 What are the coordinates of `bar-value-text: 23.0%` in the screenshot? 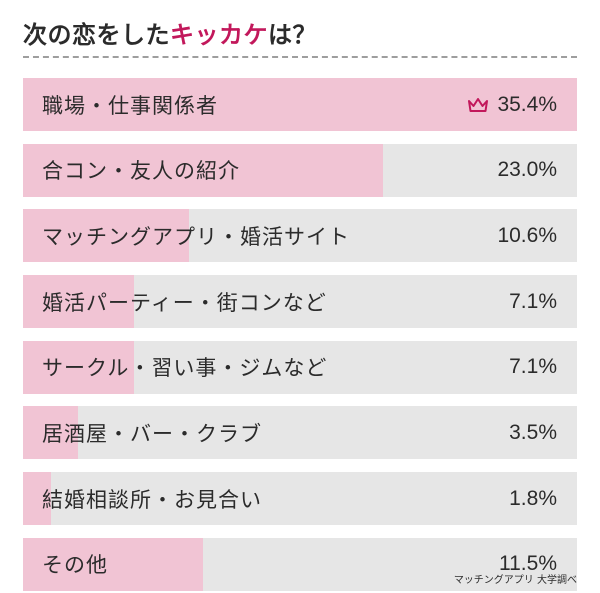 It's located at (527, 170).